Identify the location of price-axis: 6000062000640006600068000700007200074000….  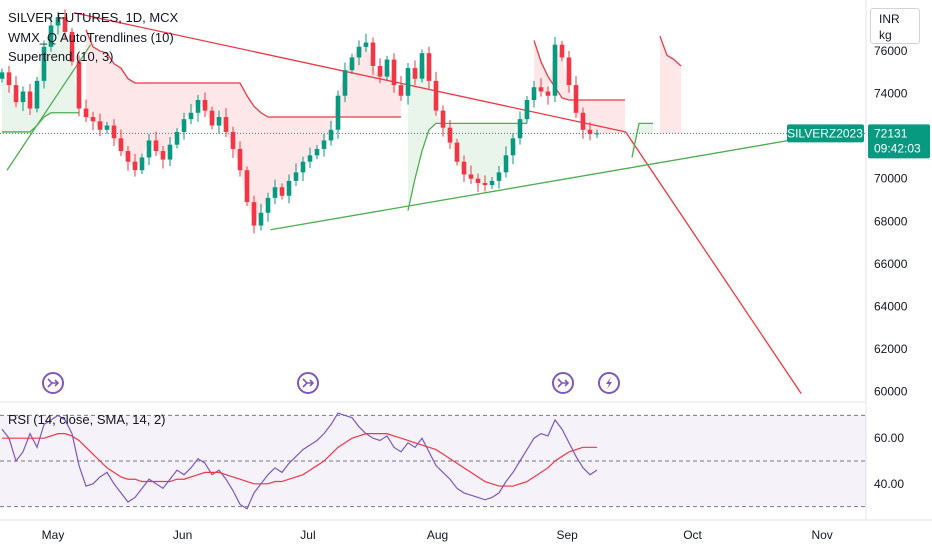
(891, 221).